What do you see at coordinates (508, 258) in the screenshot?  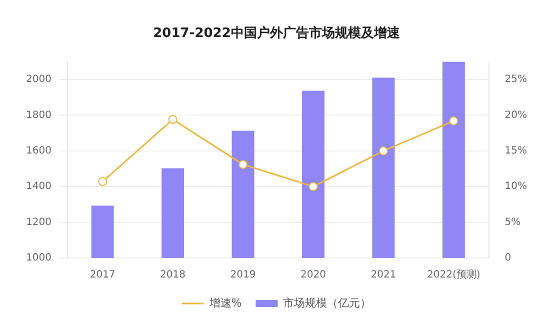 I see `y2-tick-label: 0` at bounding box center [508, 258].